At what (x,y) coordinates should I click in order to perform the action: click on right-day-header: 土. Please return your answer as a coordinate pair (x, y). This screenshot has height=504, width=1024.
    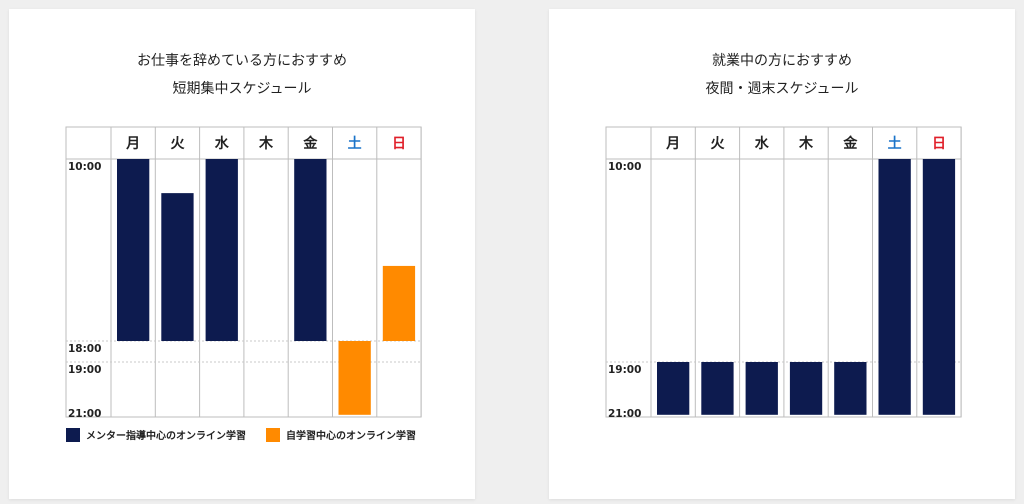
    Looking at the image, I should click on (895, 143).